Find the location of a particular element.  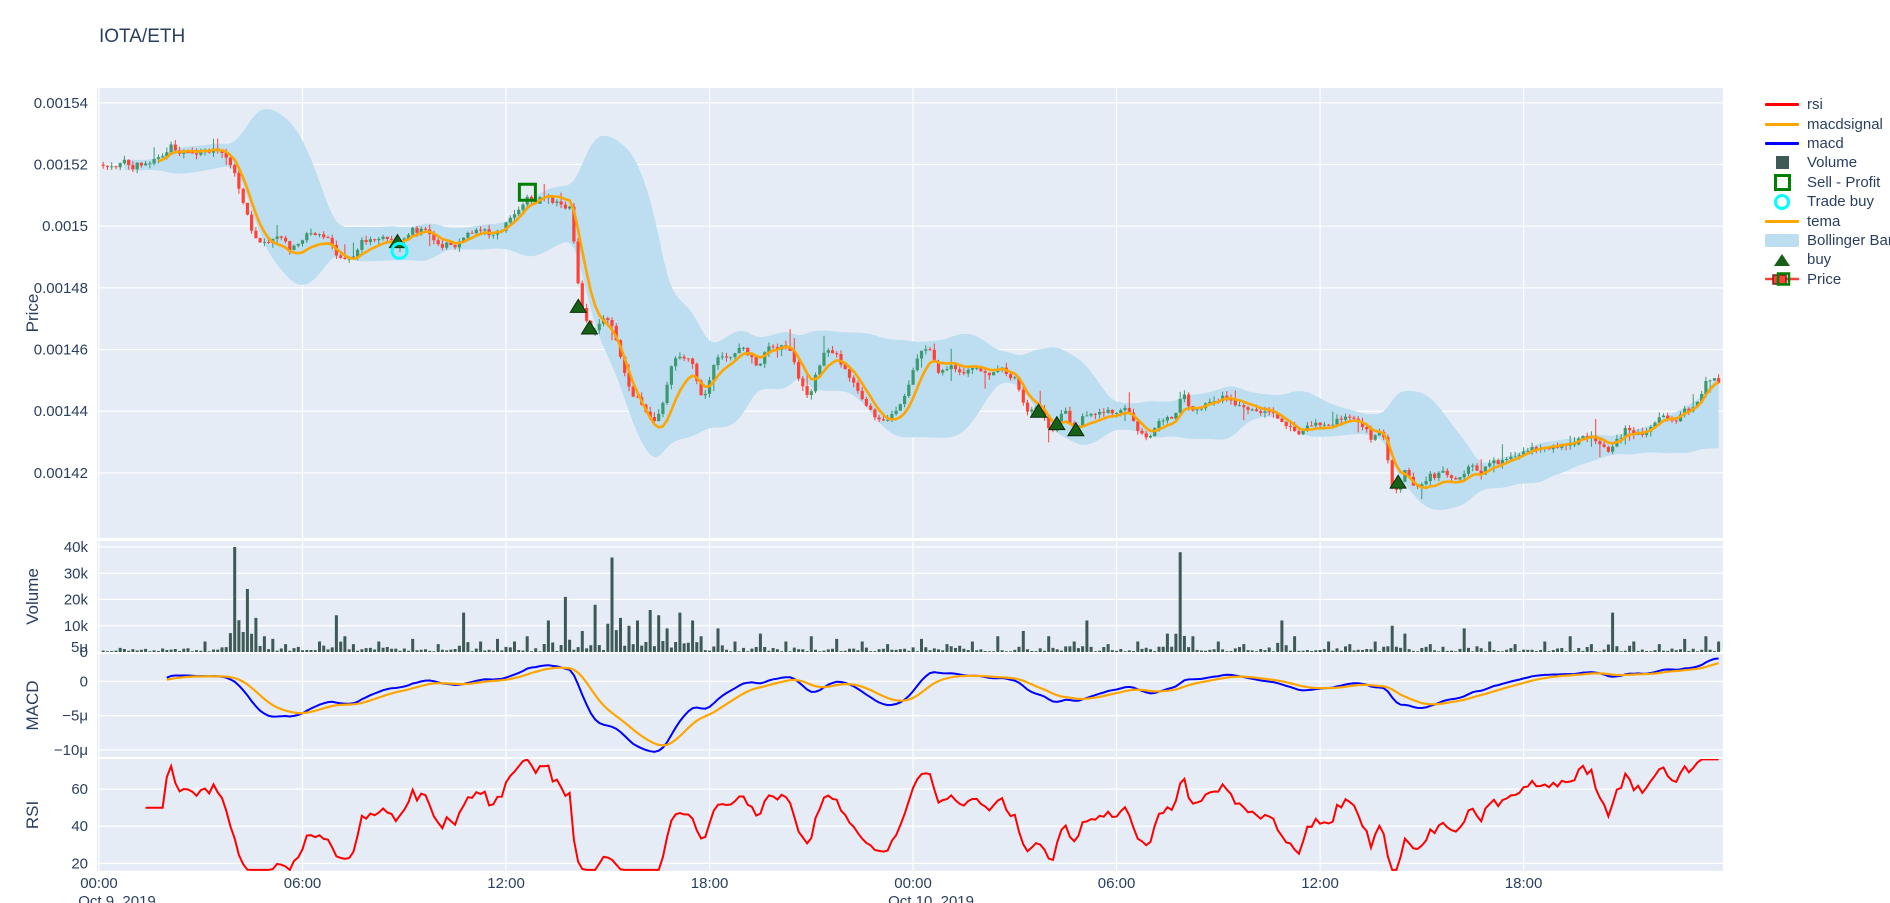

price-ytick-label: 0.00152 is located at coordinates (61, 164).